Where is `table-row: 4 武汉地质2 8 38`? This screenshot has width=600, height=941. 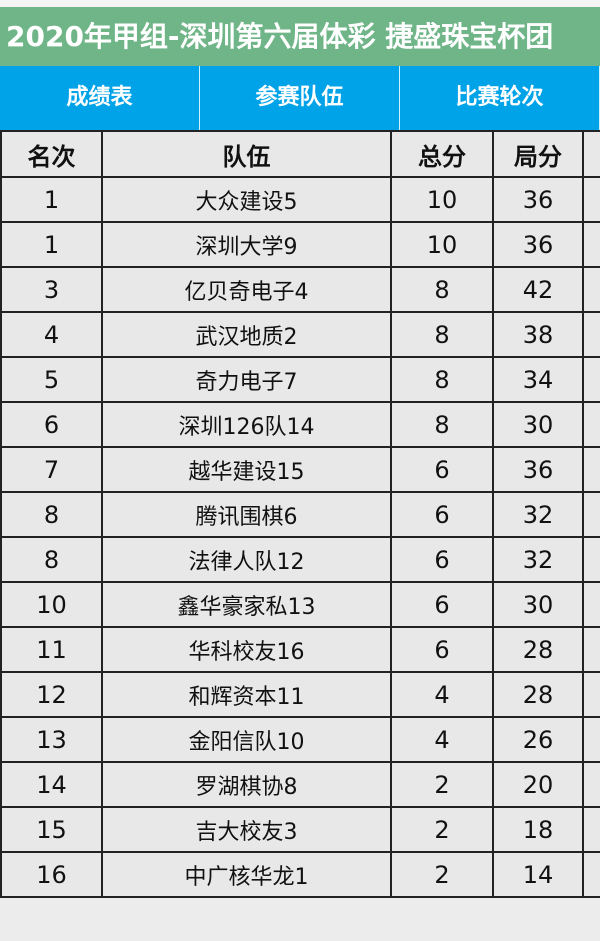
table-row: 4 武汉地质2 8 38 is located at coordinates (300, 334).